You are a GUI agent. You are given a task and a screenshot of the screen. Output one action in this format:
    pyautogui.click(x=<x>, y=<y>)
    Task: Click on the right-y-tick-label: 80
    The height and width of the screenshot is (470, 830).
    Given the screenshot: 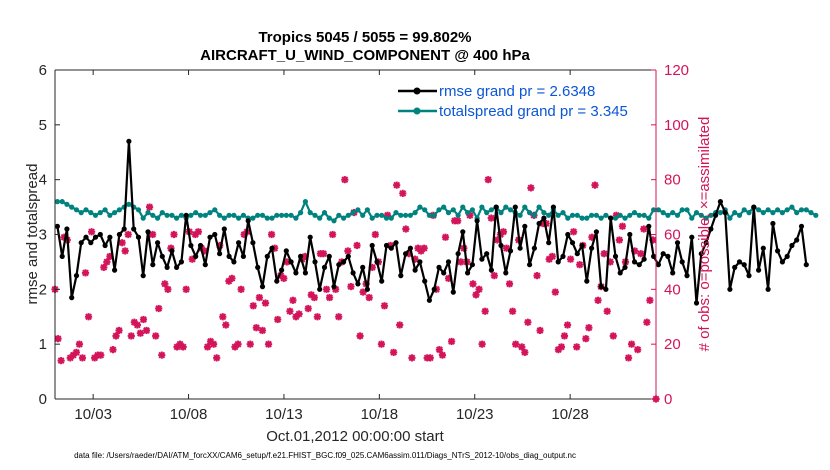 What is the action you would take?
    pyautogui.click(x=672, y=180)
    